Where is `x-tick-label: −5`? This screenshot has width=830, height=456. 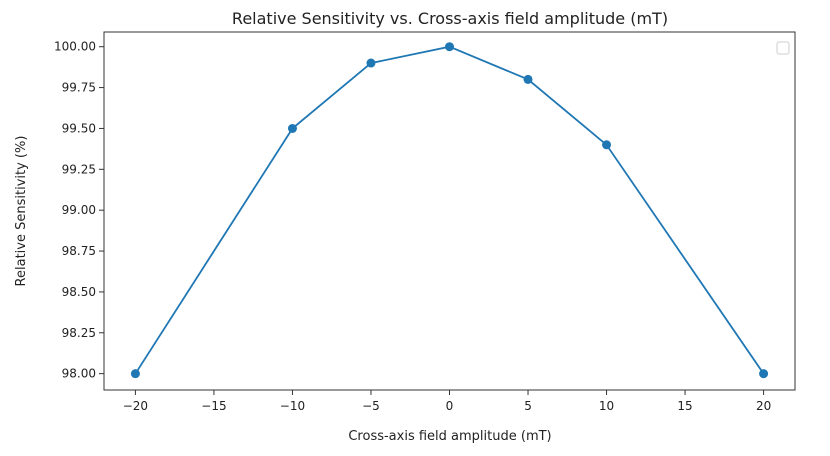
x-tick-label: −5 is located at coordinates (371, 406).